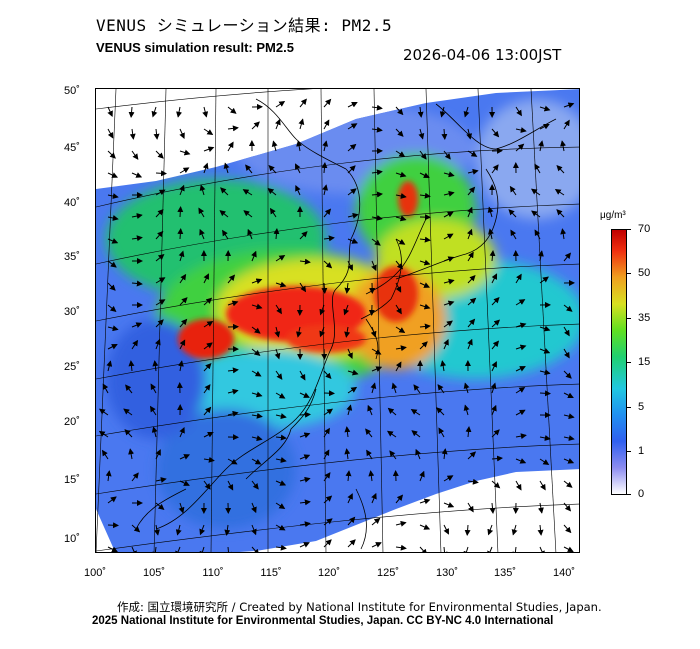  Describe the element at coordinates (72, 91) in the screenshot. I see `lat-label: 50˚` at that location.